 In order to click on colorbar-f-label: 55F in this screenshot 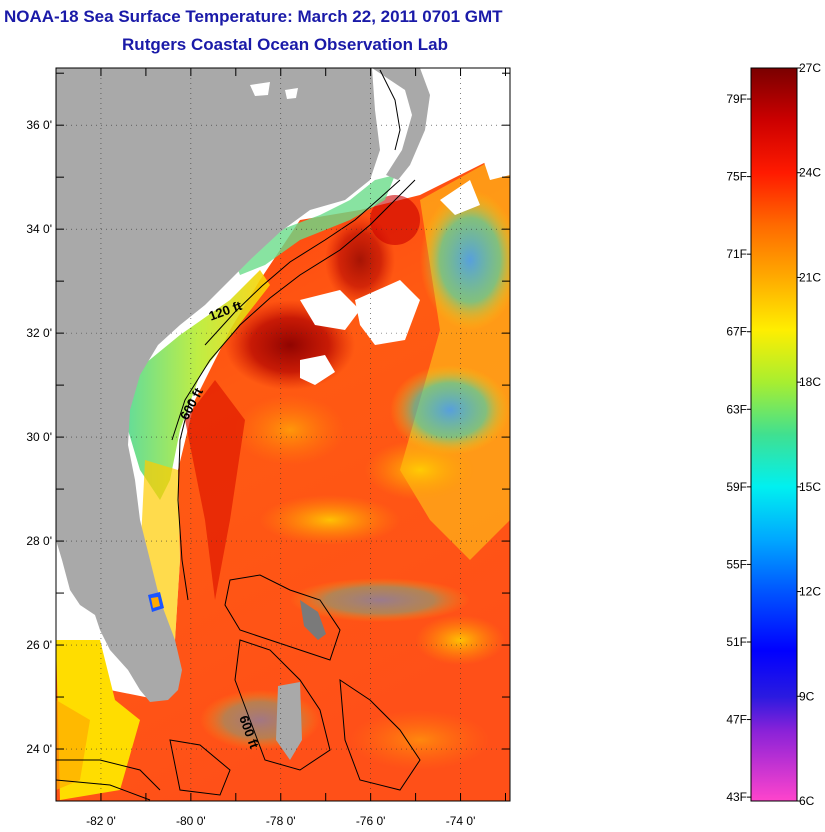, I will do `click(736, 564)`.